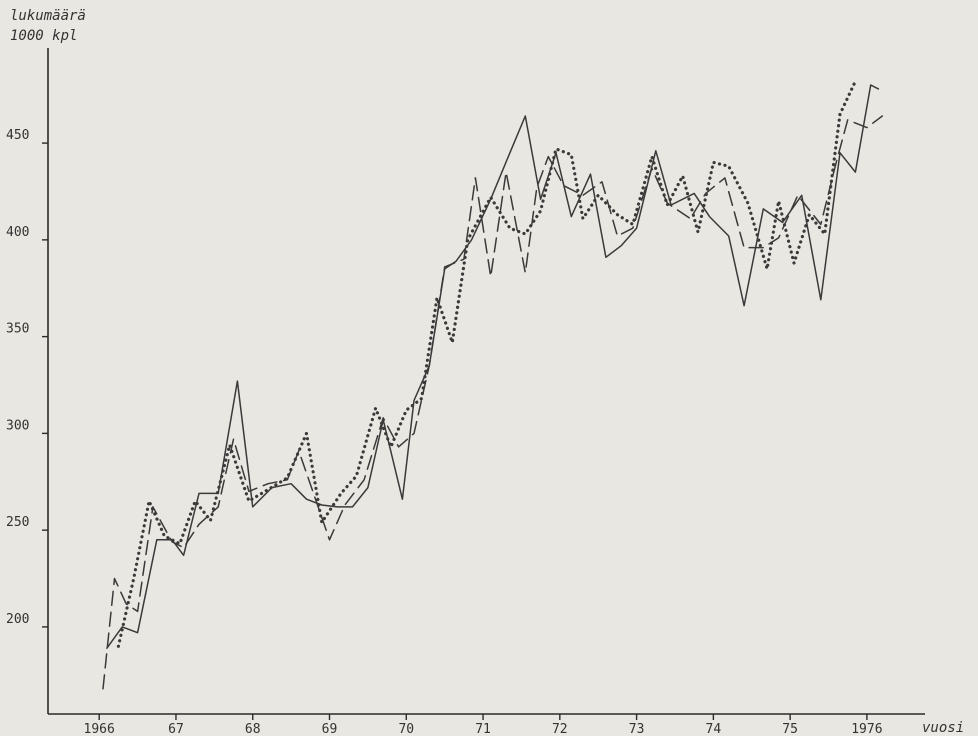 Image resolution: width=978 pixels, height=736 pixels. Describe the element at coordinates (714, 729) in the screenshot. I see `x-tick-label: 74` at that location.